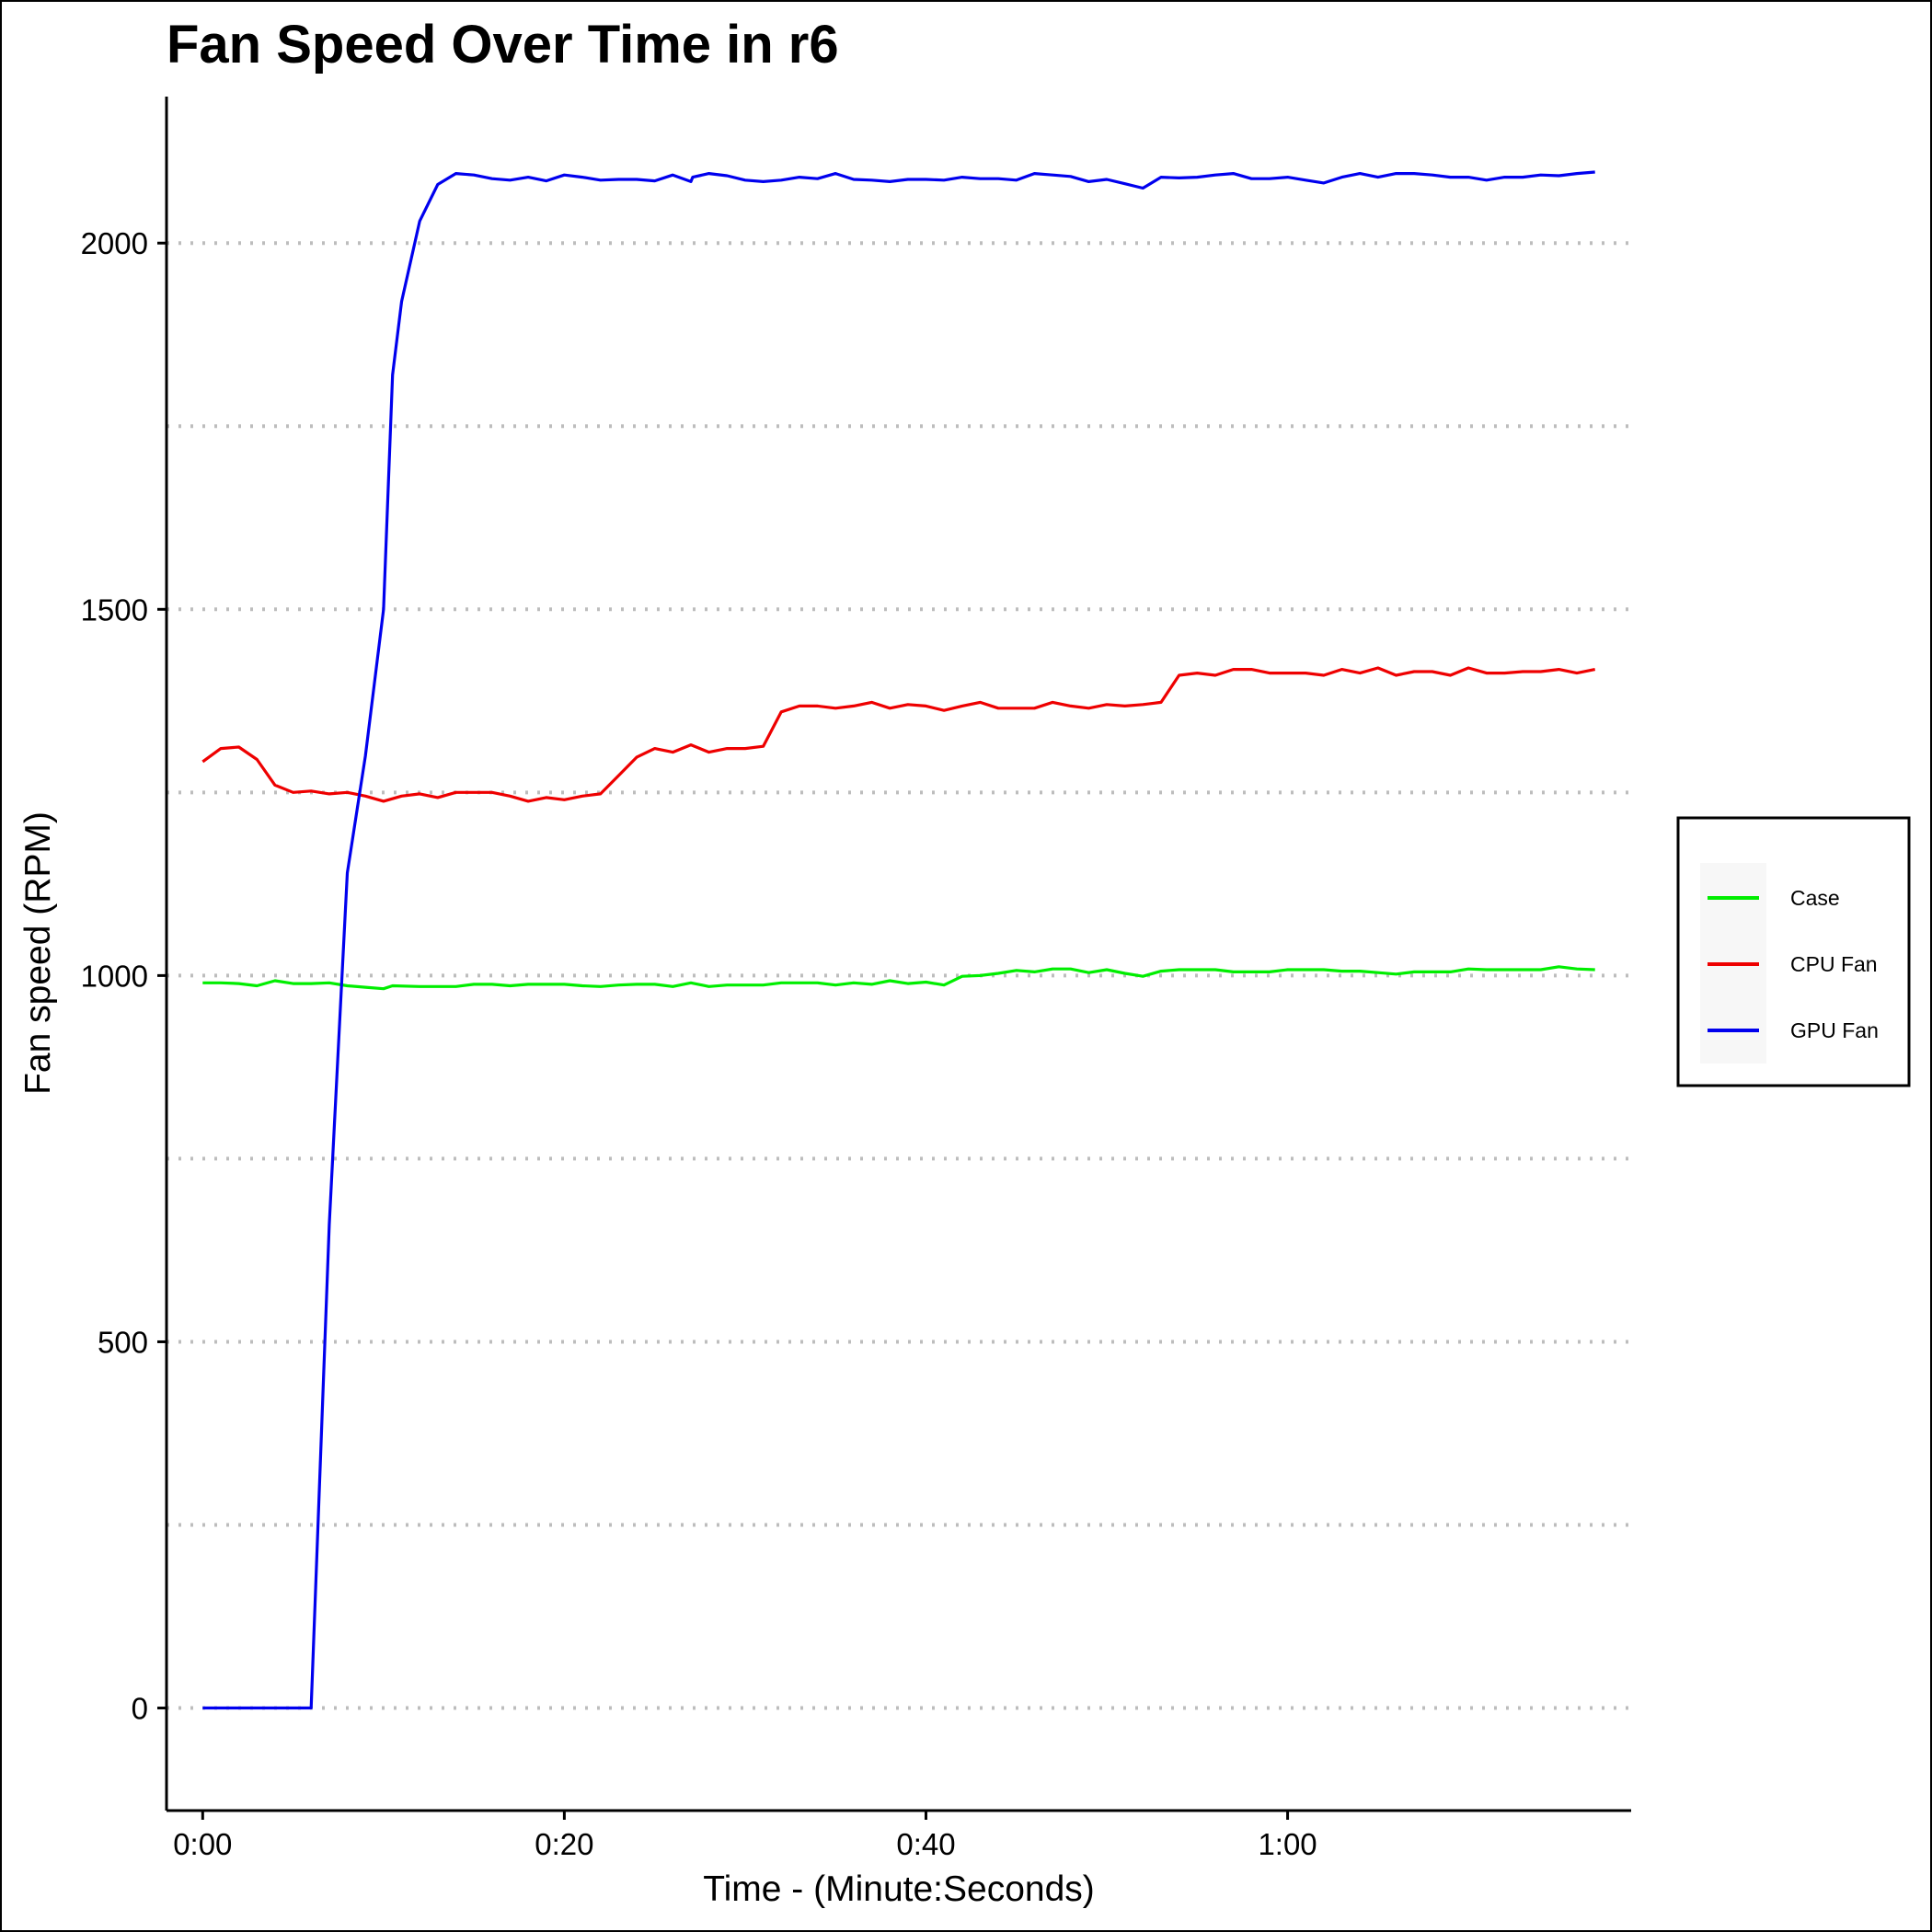 This screenshot has height=1932, width=1932. I want to click on legend-items: Case CPU Fan GPU Fan, so click(1793, 964).